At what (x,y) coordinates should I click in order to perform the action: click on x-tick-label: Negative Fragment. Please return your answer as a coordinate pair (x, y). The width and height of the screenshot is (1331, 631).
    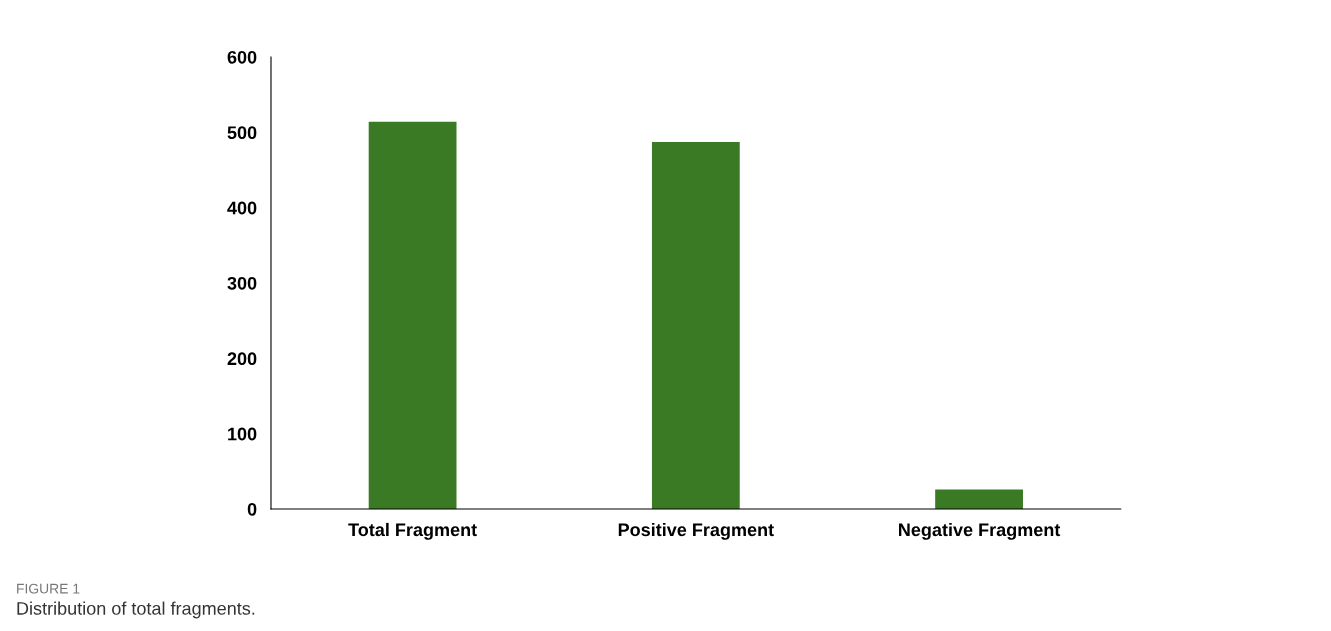
    Looking at the image, I should click on (980, 531).